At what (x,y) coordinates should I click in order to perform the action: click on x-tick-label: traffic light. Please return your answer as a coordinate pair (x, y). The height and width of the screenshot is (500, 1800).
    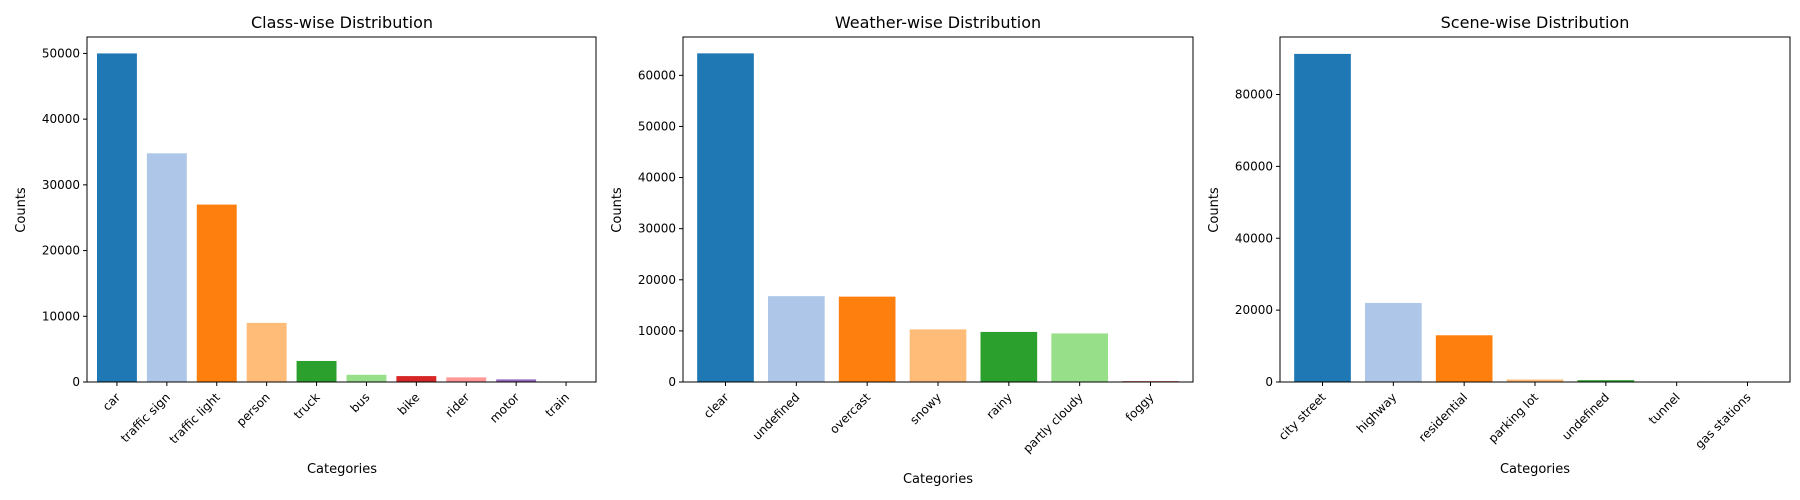
    Looking at the image, I should click on (195, 418).